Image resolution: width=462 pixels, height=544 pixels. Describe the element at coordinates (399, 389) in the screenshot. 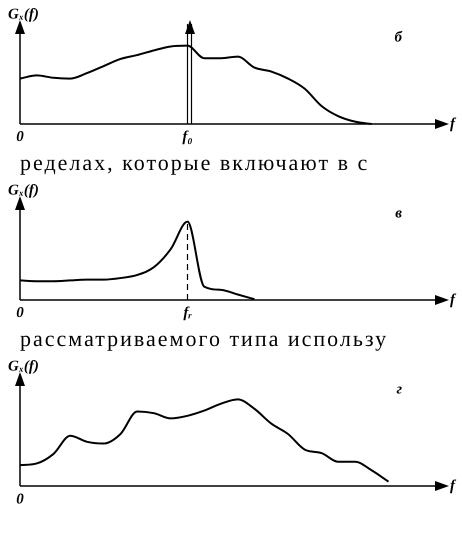

I see `chart-title: г` at that location.